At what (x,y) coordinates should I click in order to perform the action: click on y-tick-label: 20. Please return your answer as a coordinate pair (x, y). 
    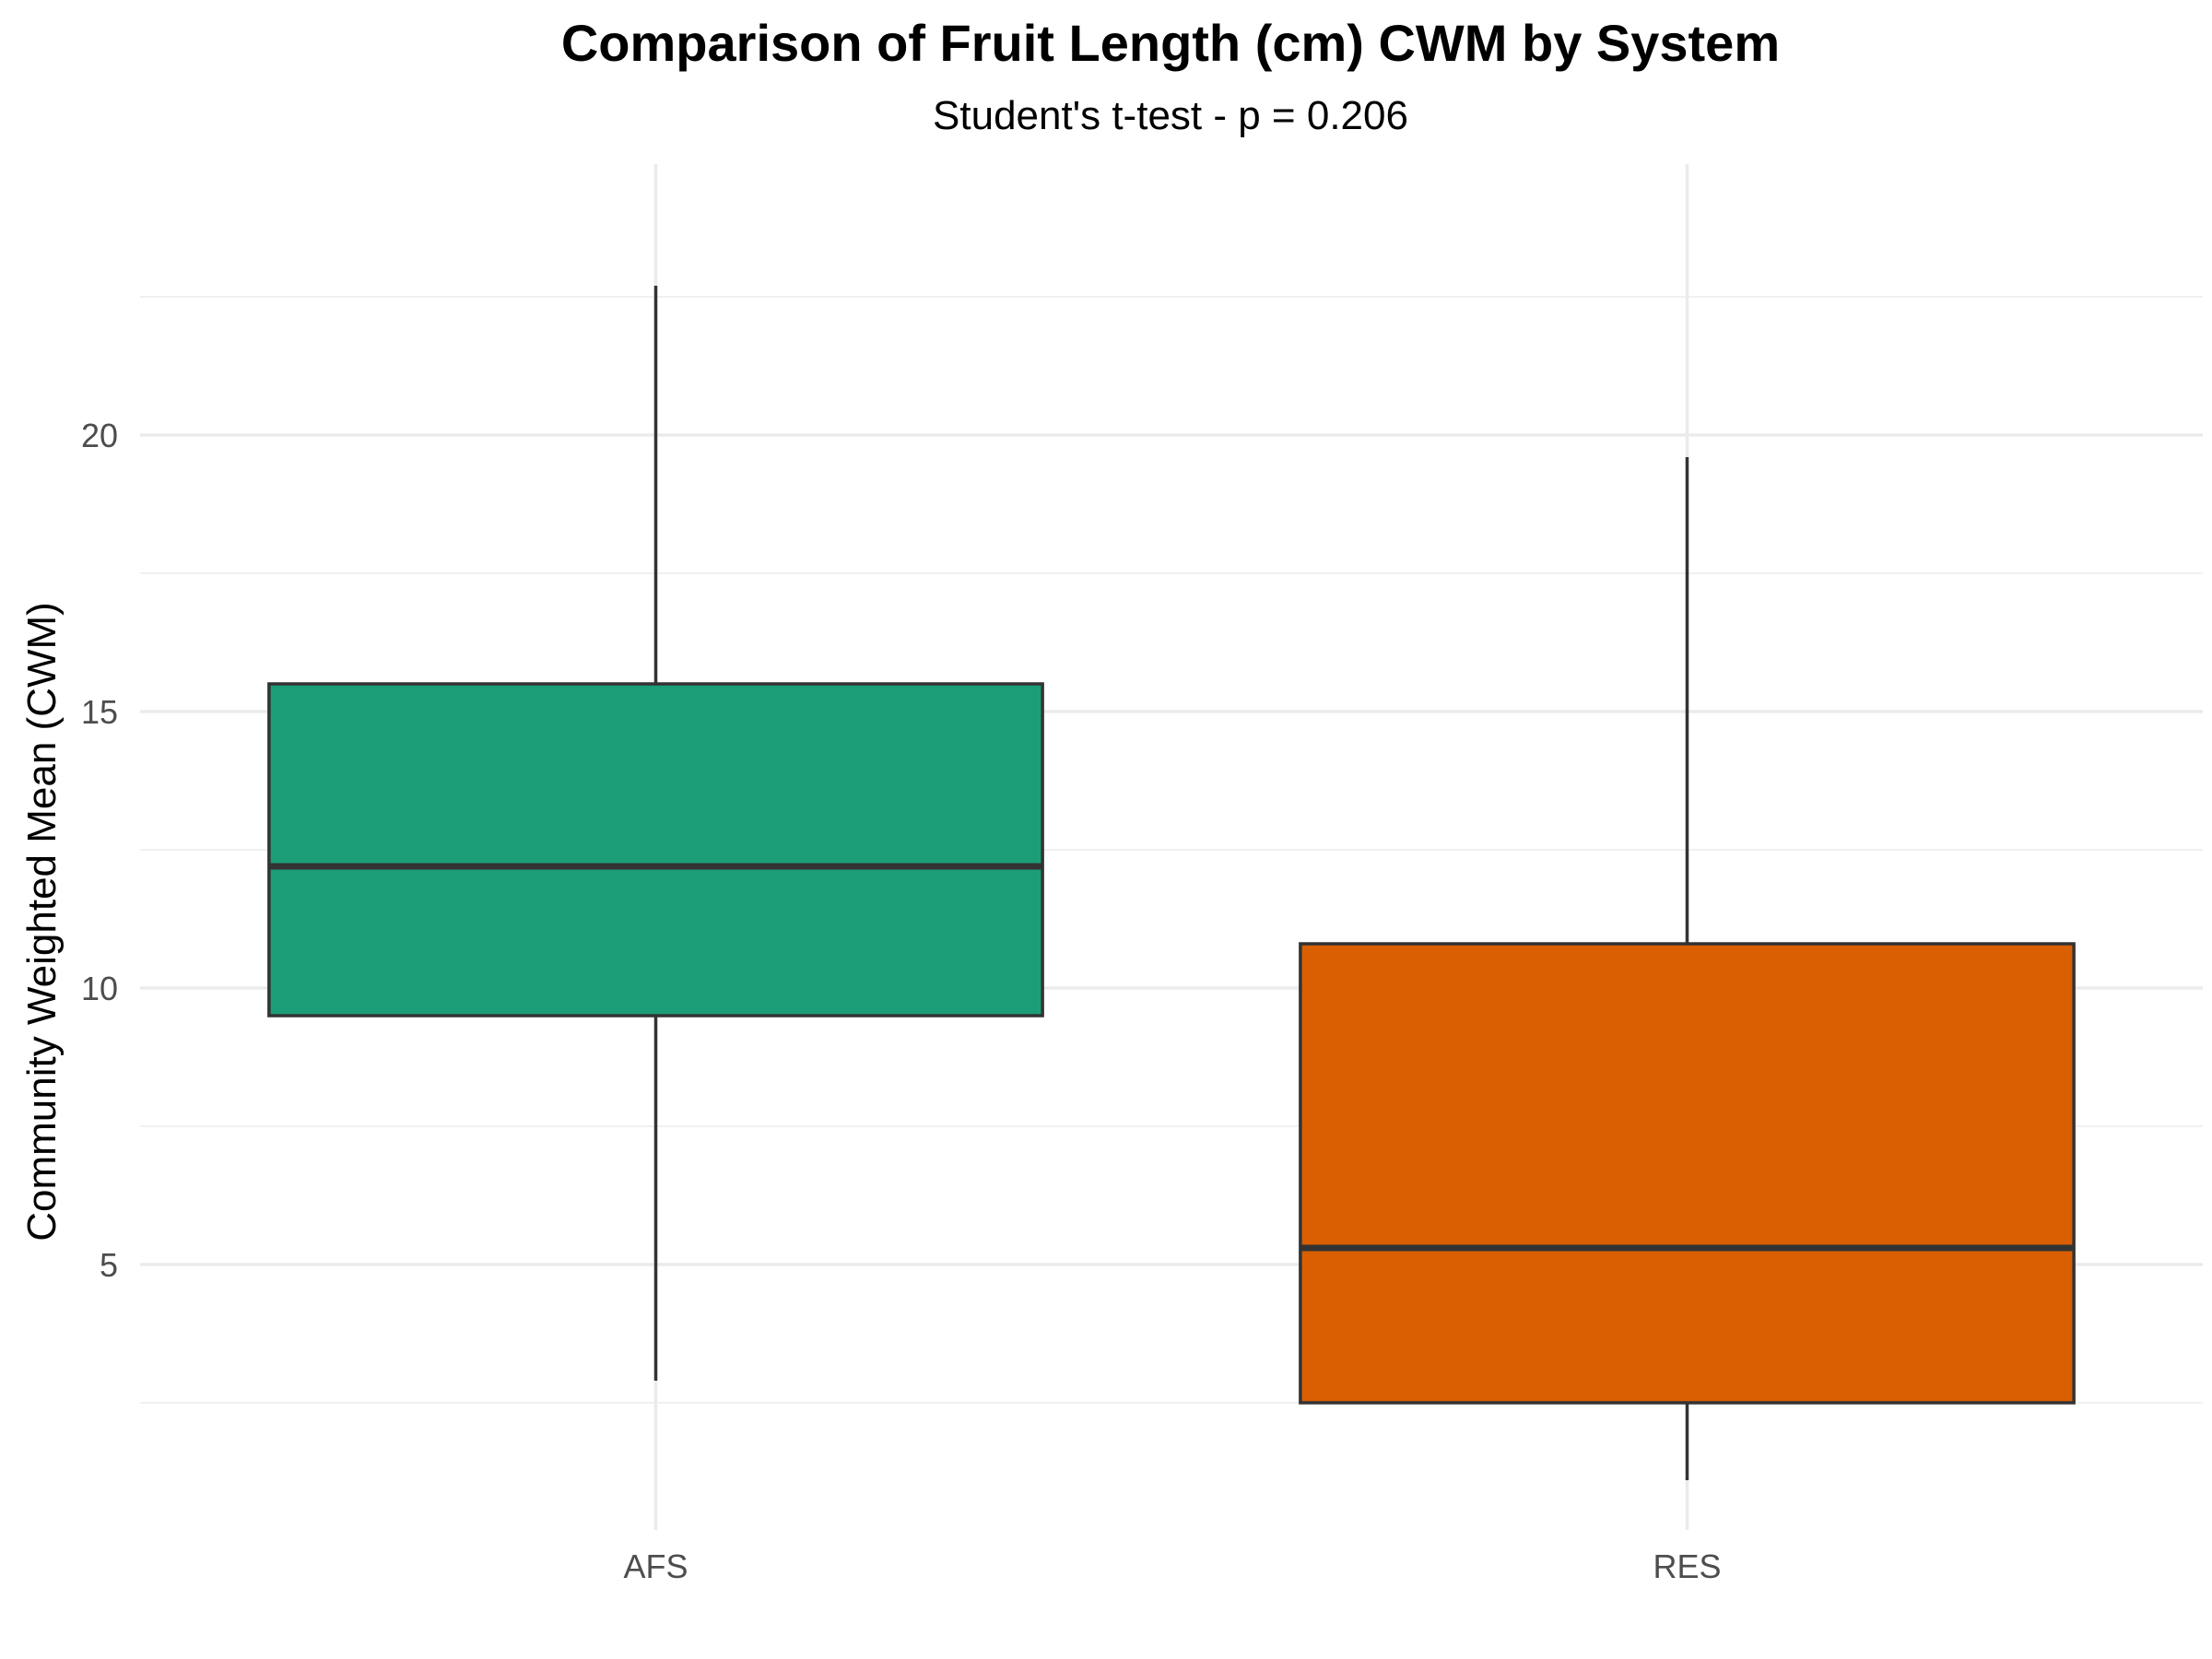
    Looking at the image, I should click on (99, 435).